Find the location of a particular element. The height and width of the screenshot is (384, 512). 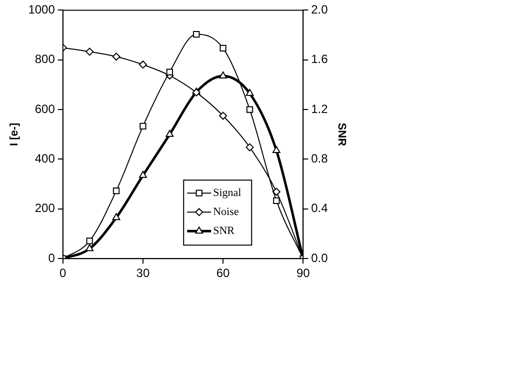

x-tick-label: 90 is located at coordinates (303, 273).